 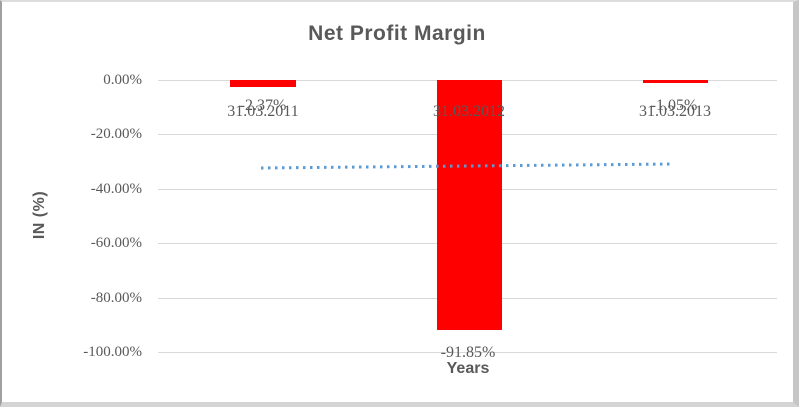 I want to click on data-label-2011: -2.37%, so click(x=263, y=105).